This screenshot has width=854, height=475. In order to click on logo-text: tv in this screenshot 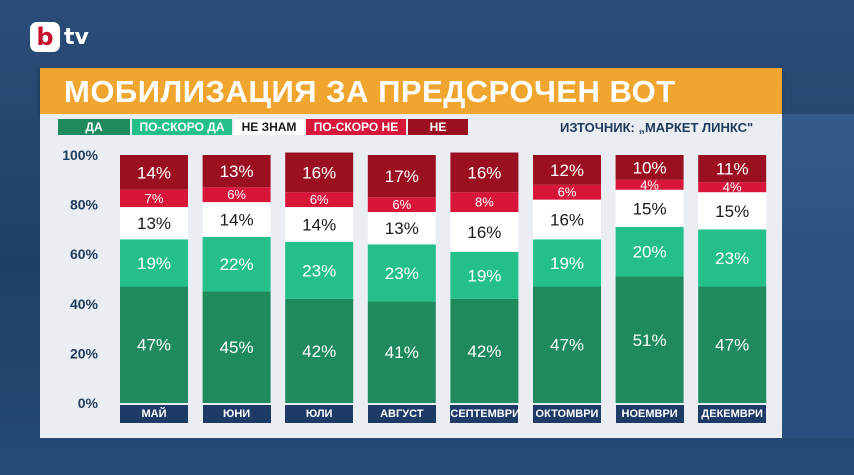, I will do `click(76, 37)`.